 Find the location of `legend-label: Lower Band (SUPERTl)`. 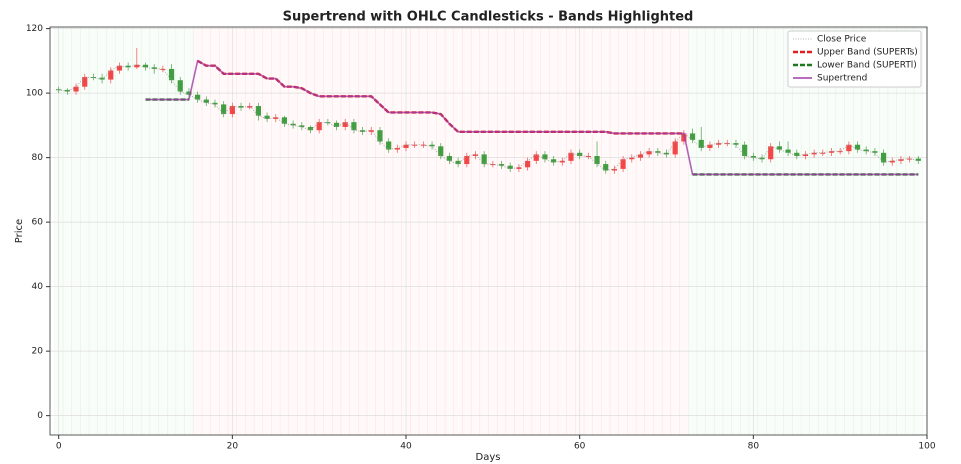

legend-label: Lower Band (SUPERTl) is located at coordinates (867, 66).